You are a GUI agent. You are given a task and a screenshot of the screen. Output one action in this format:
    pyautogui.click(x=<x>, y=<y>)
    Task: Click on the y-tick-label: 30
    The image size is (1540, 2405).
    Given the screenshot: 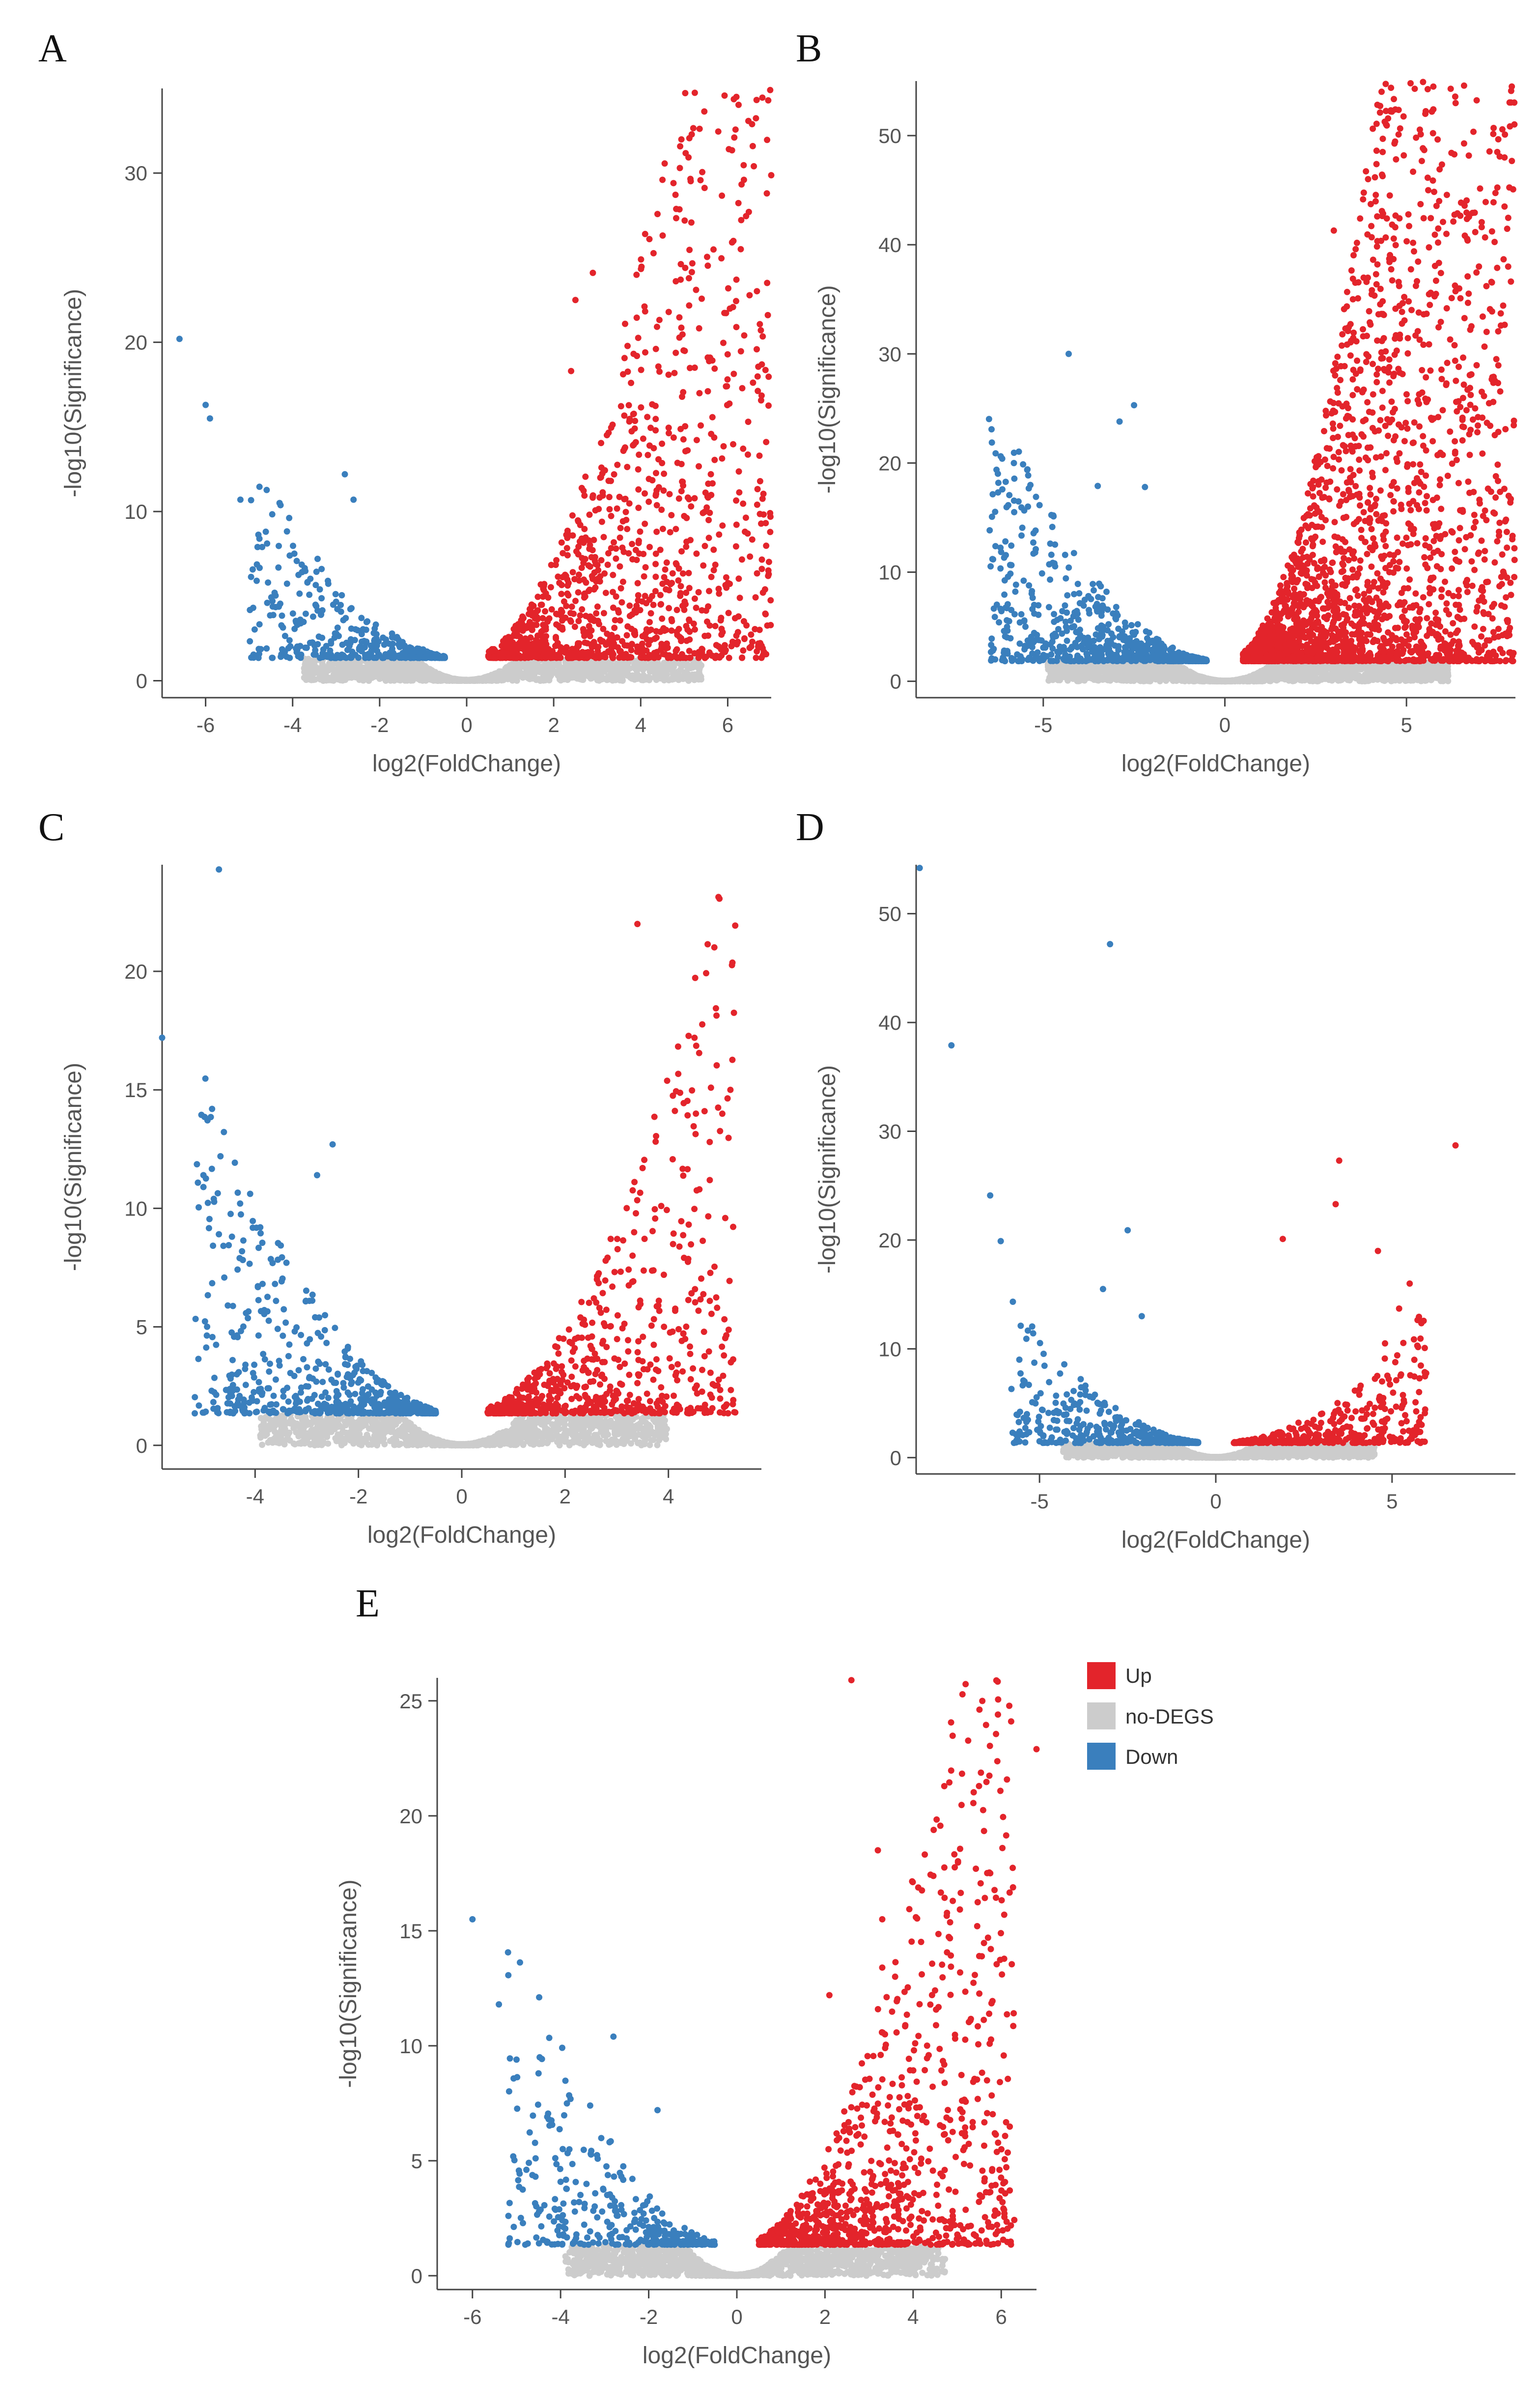 What is the action you would take?
    pyautogui.click(x=889, y=354)
    